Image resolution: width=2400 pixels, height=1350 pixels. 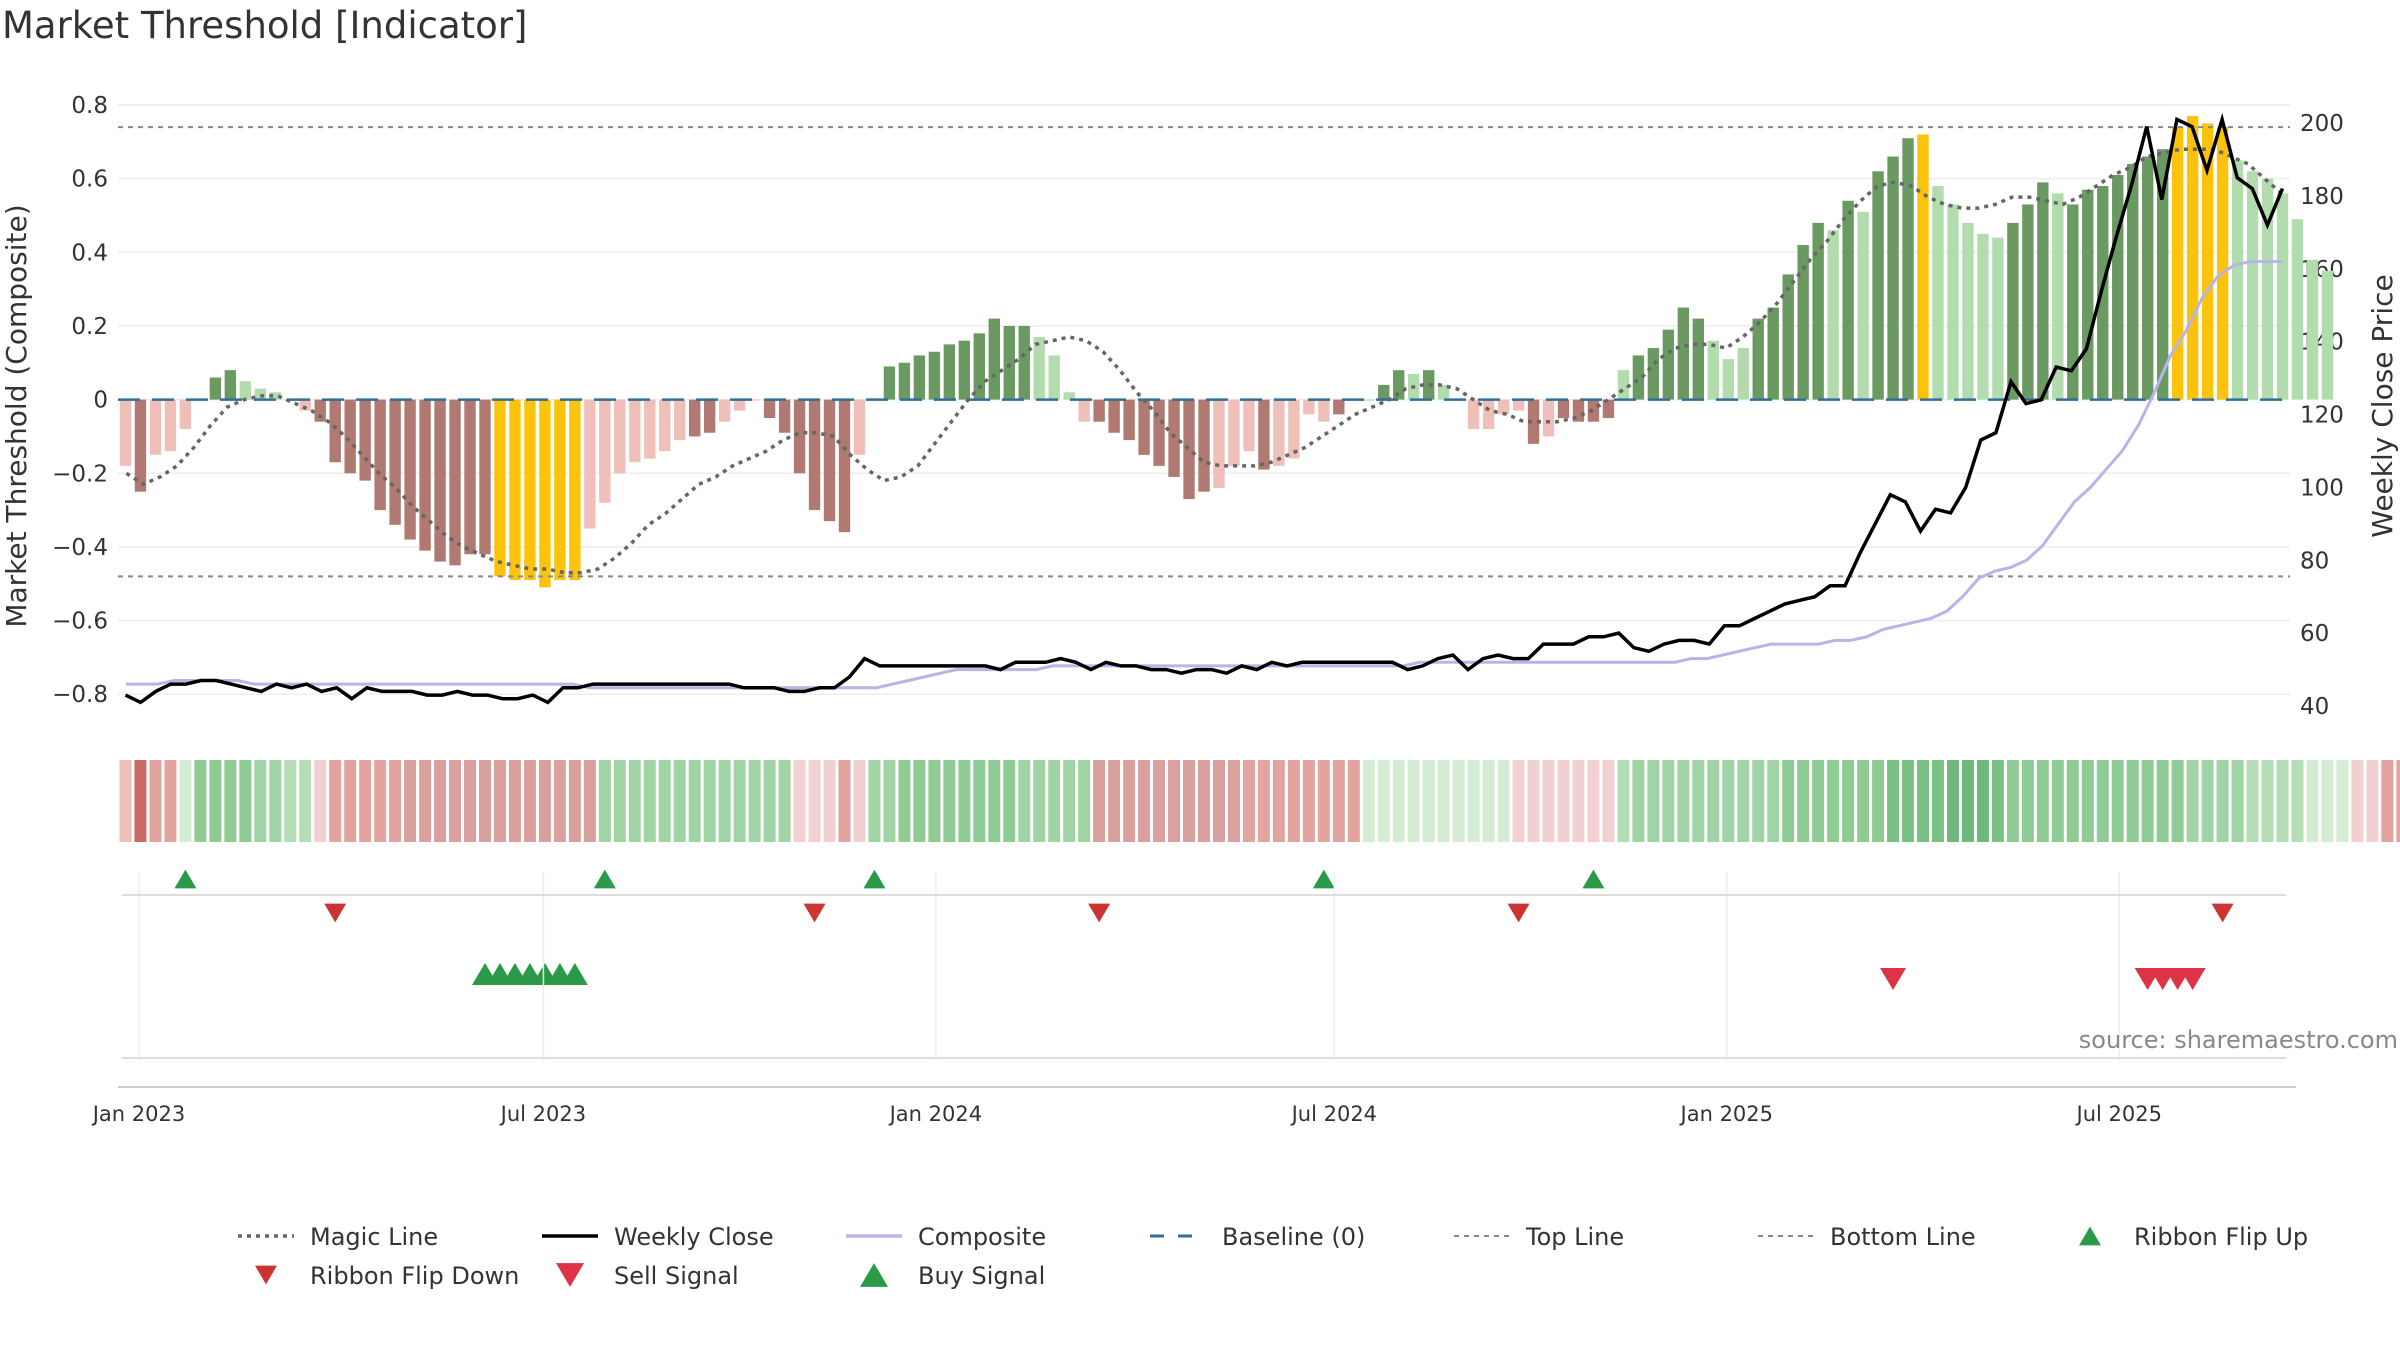 I want to click on right-tick-label: 100, so click(x=2322, y=488).